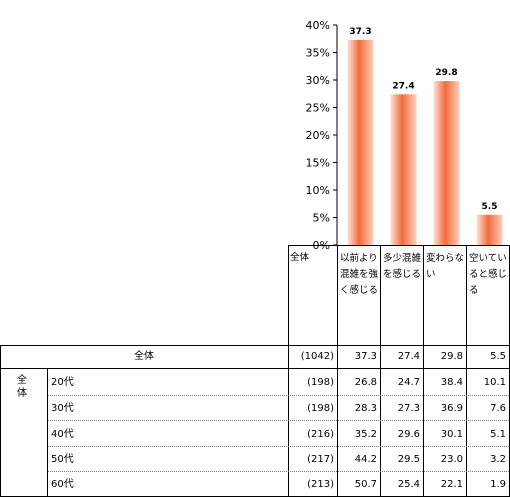 This screenshot has width=510, height=497. What do you see at coordinates (62, 434) in the screenshot?
I see `table-row-label: 40代` at bounding box center [62, 434].